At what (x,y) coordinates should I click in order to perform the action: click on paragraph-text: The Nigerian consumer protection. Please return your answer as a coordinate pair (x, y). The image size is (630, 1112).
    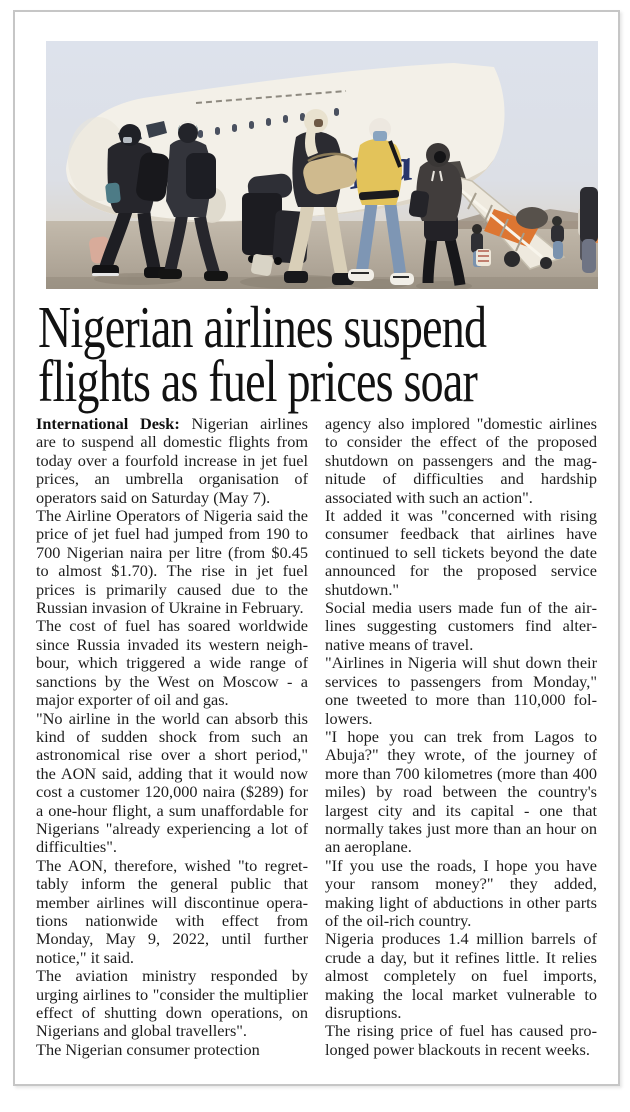
    Looking at the image, I should click on (148, 1049).